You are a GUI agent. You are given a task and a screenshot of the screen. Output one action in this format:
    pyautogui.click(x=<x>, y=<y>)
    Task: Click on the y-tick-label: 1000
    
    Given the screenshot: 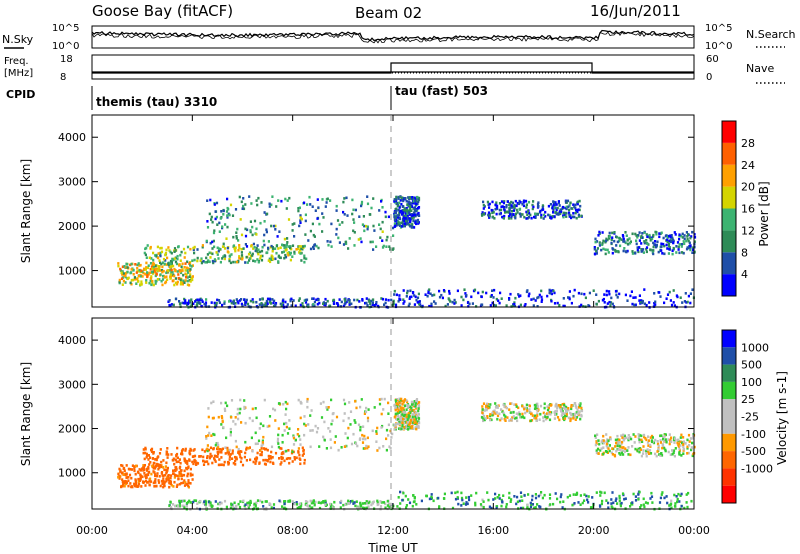 What is the action you would take?
    pyautogui.click(x=72, y=473)
    